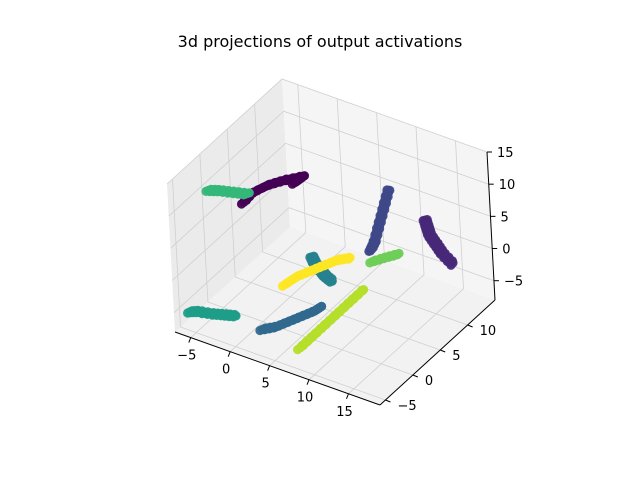 The width and height of the screenshot is (640, 480). What do you see at coordinates (437, 352) in the screenshot?
I see `y-axis-line` at bounding box center [437, 352].